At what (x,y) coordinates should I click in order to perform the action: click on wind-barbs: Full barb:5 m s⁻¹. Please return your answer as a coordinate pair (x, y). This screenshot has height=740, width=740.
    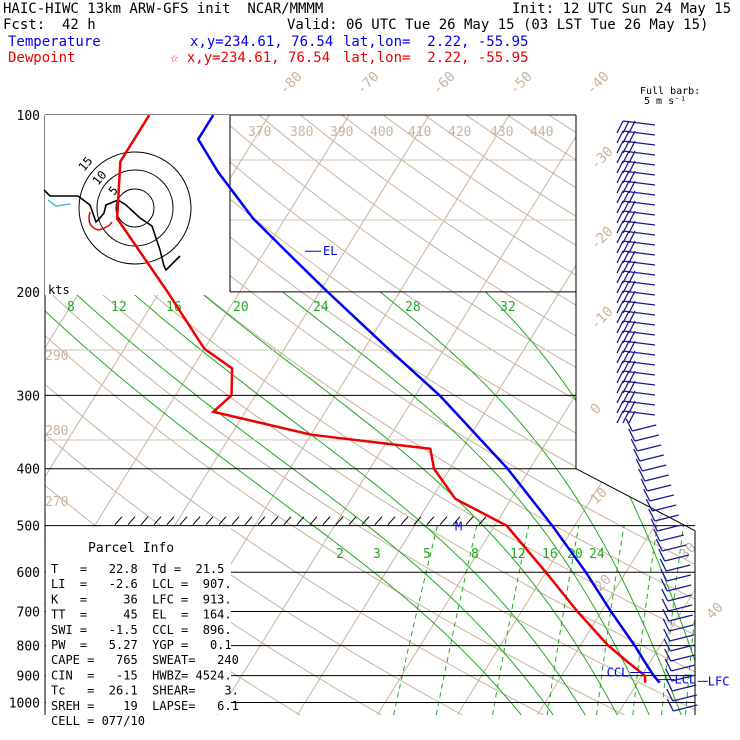
    Looking at the image, I should click on (658, 399).